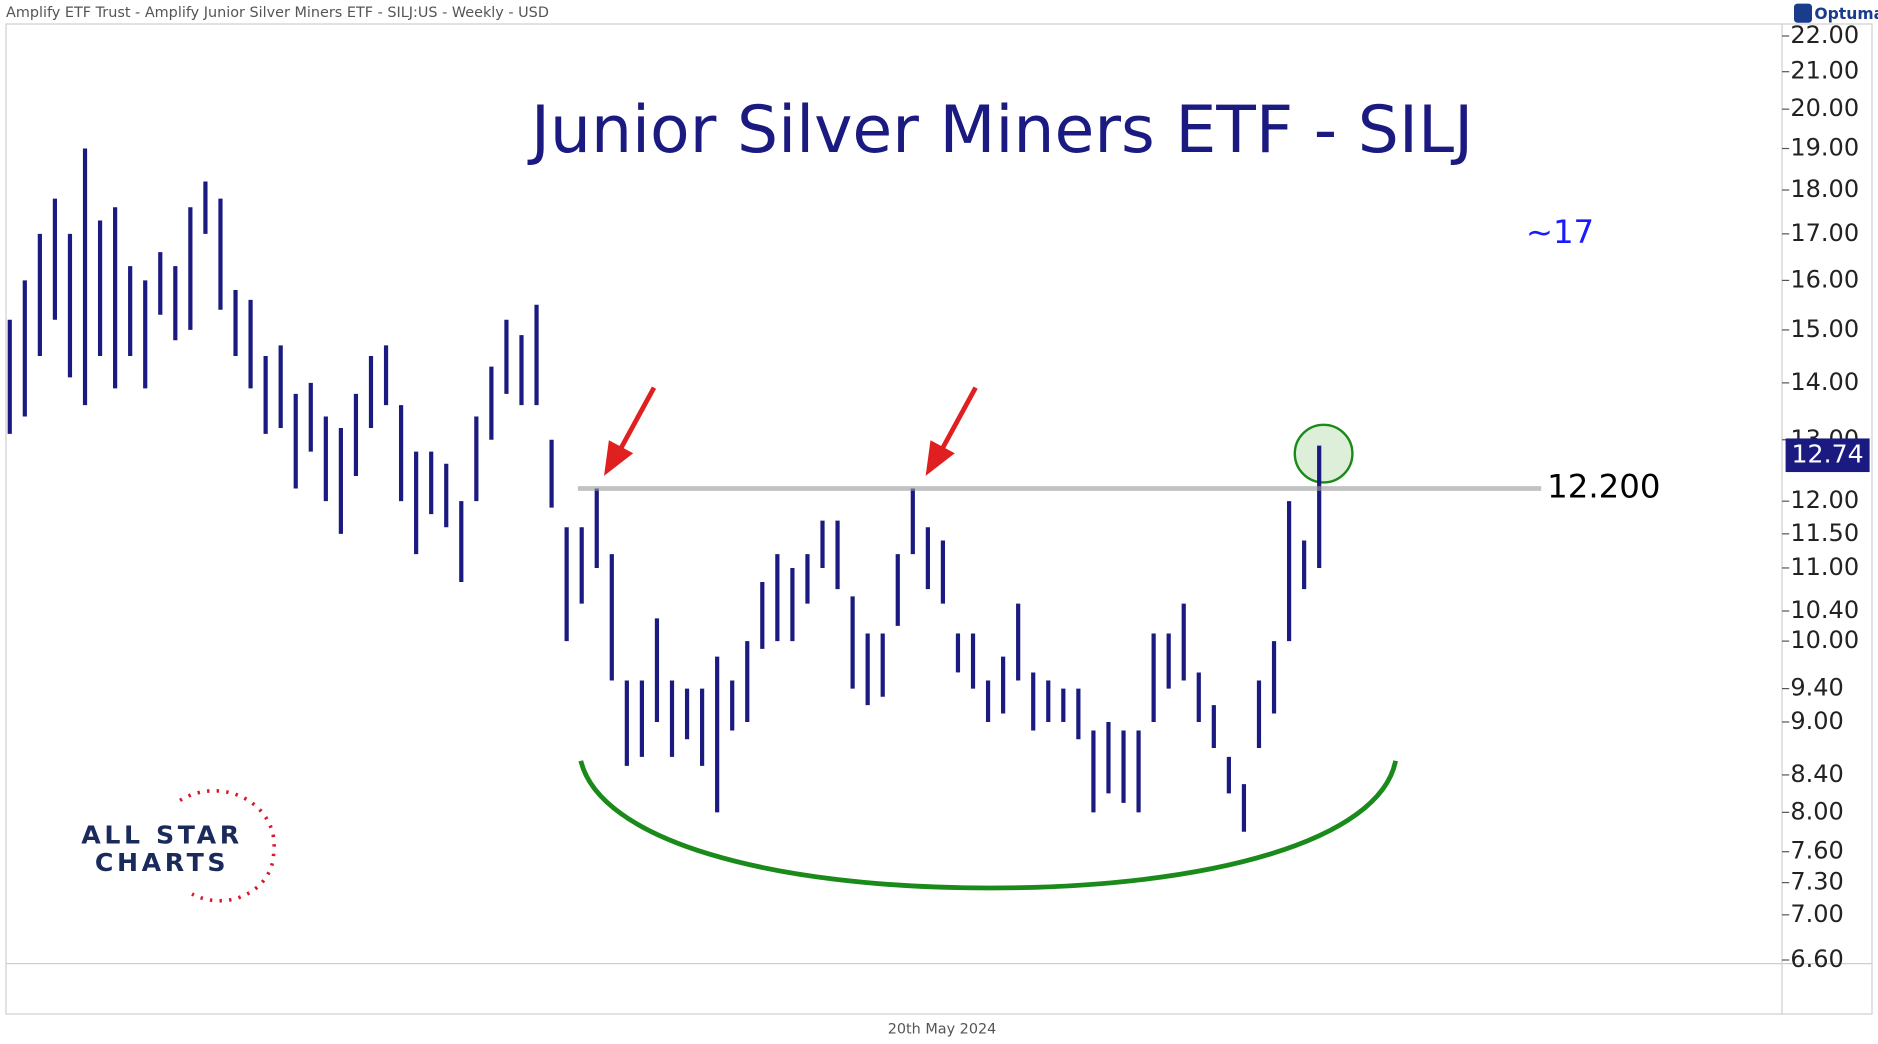  Describe the element at coordinates (1824, 108) in the screenshot. I see `y-tick-label: 20.00` at that location.